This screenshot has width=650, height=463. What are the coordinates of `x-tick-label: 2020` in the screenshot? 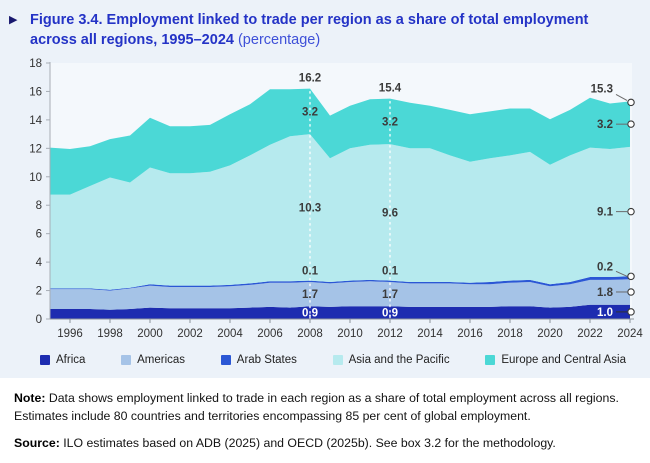 It's located at (550, 334).